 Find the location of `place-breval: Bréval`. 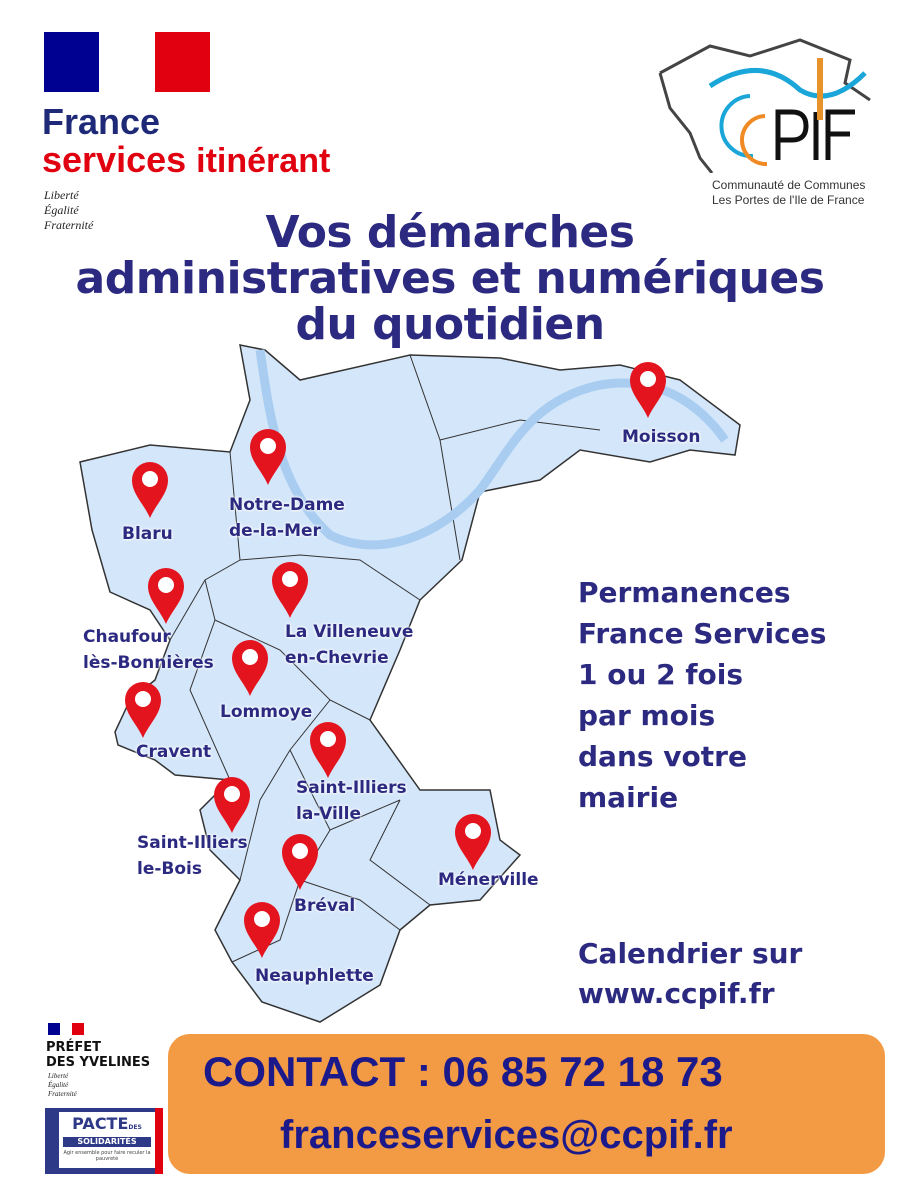

place-breval: Bréval is located at coordinates (325, 906).